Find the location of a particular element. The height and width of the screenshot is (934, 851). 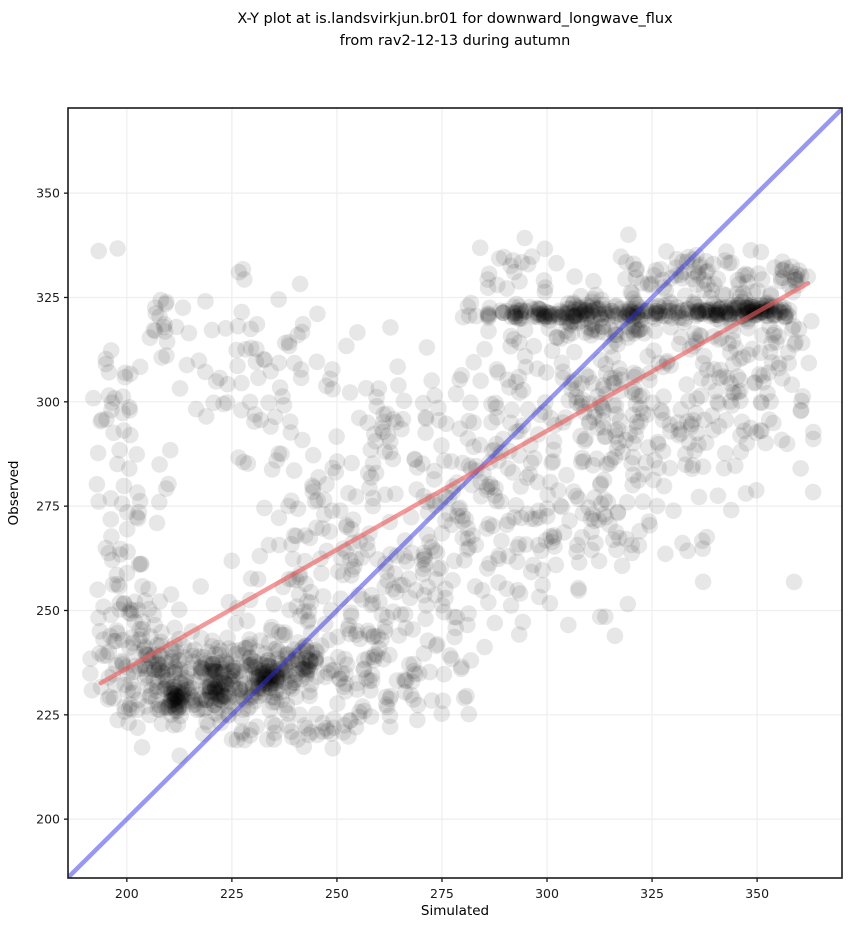

x-tick-label: 300 is located at coordinates (547, 893).